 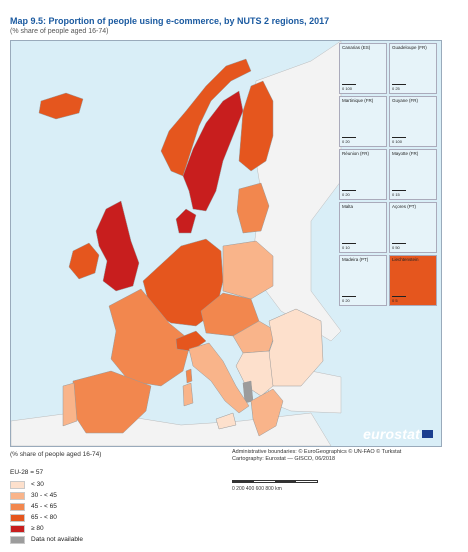 I want to click on inset-label: Guyane (FR), so click(x=405, y=100).